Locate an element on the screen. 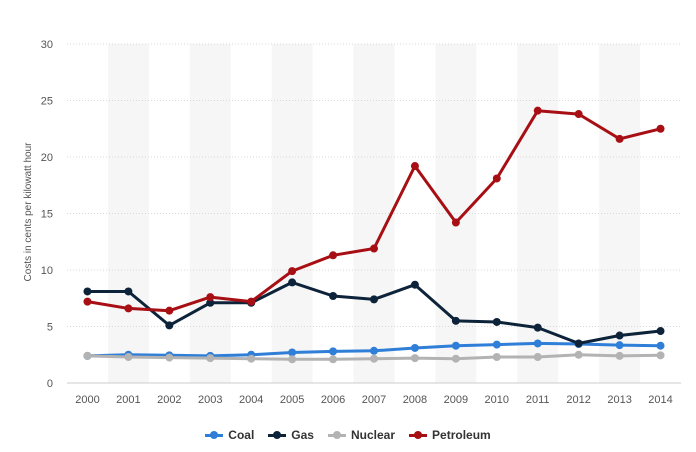  x-tick-label: 2014 is located at coordinates (660, 400).